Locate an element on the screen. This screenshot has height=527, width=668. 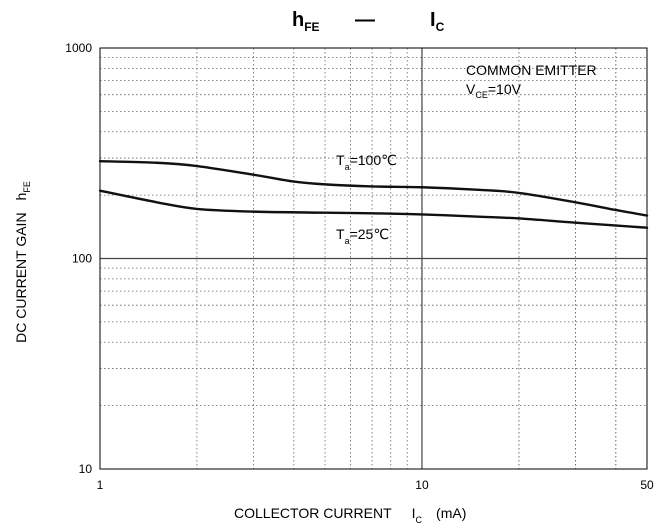
x-tick-label-10: 10 is located at coordinates (422, 485).